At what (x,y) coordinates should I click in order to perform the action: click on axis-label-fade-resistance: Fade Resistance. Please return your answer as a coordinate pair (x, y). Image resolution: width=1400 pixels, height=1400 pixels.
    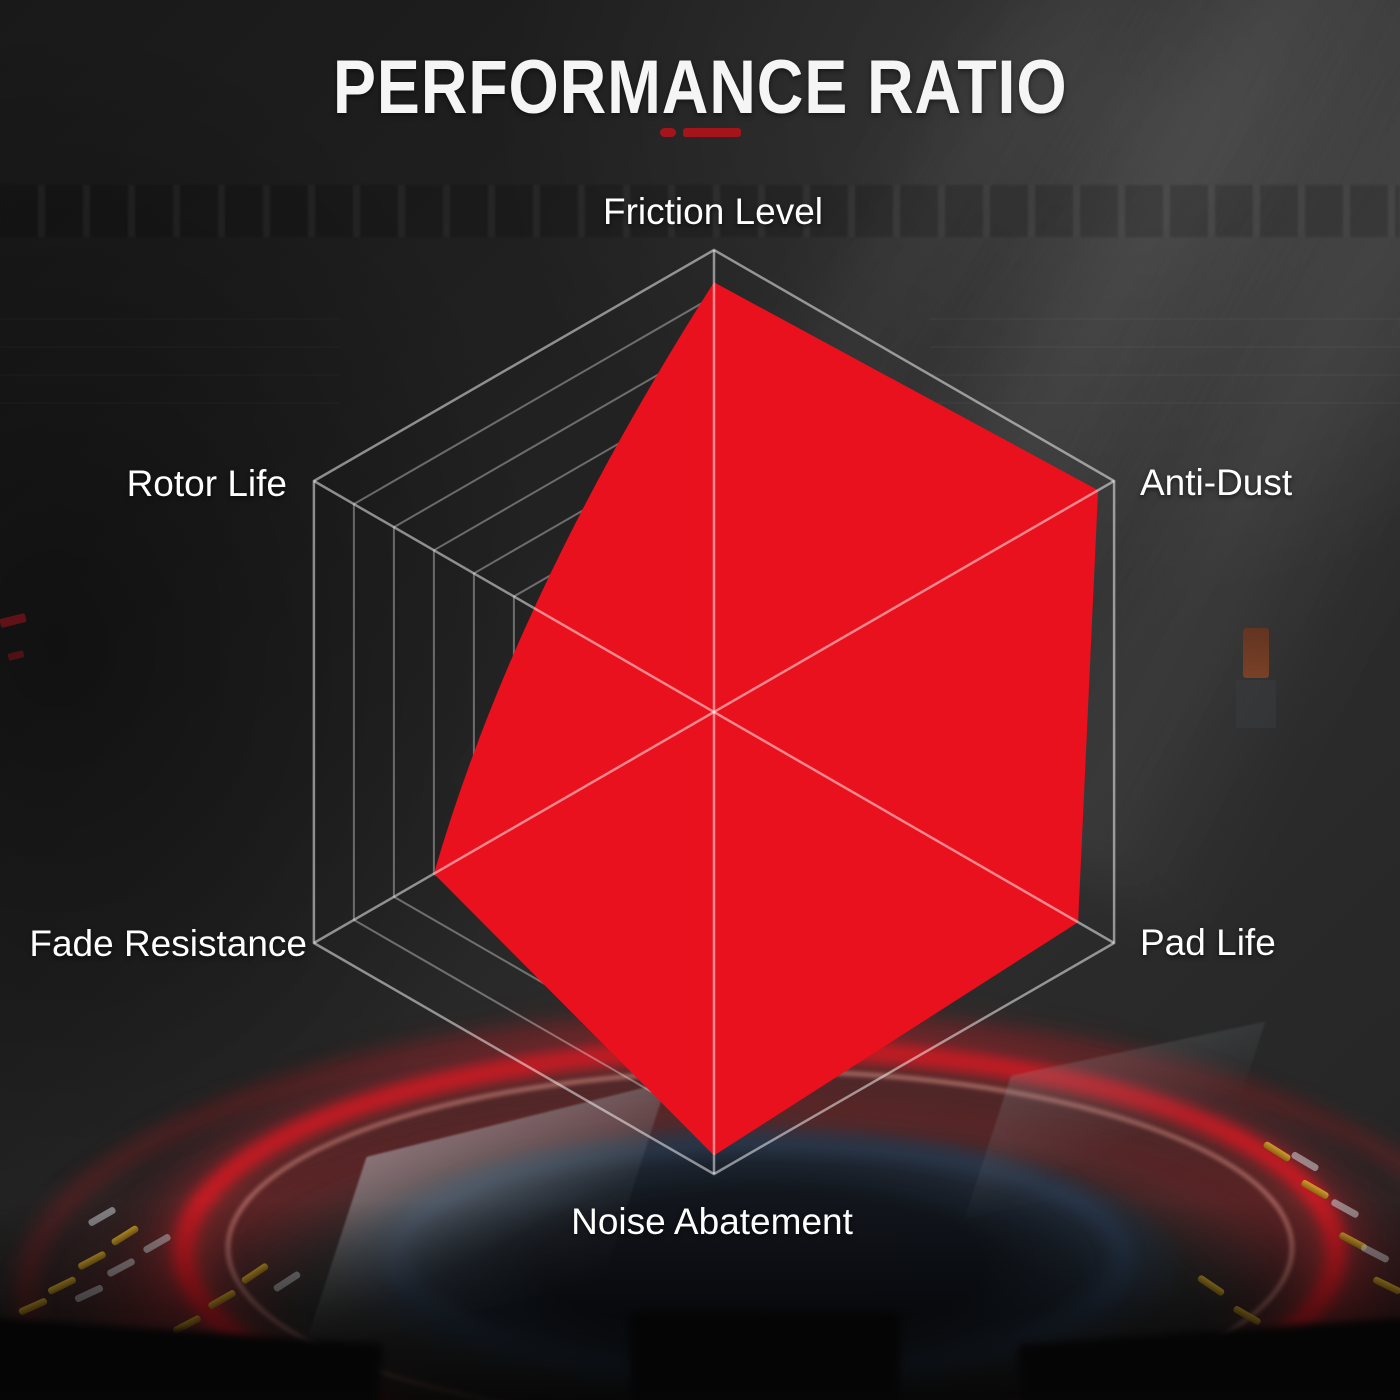
    Looking at the image, I should click on (168, 943).